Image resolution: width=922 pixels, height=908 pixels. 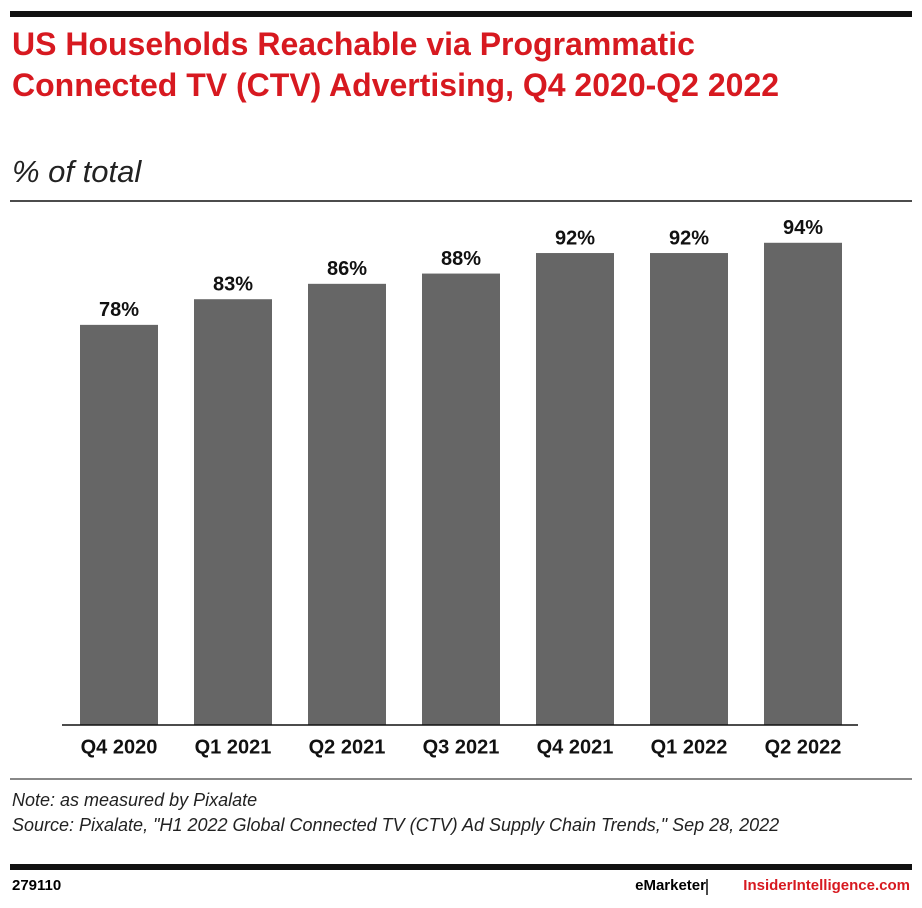 I want to click on value-label: 94%, so click(x=803, y=228).